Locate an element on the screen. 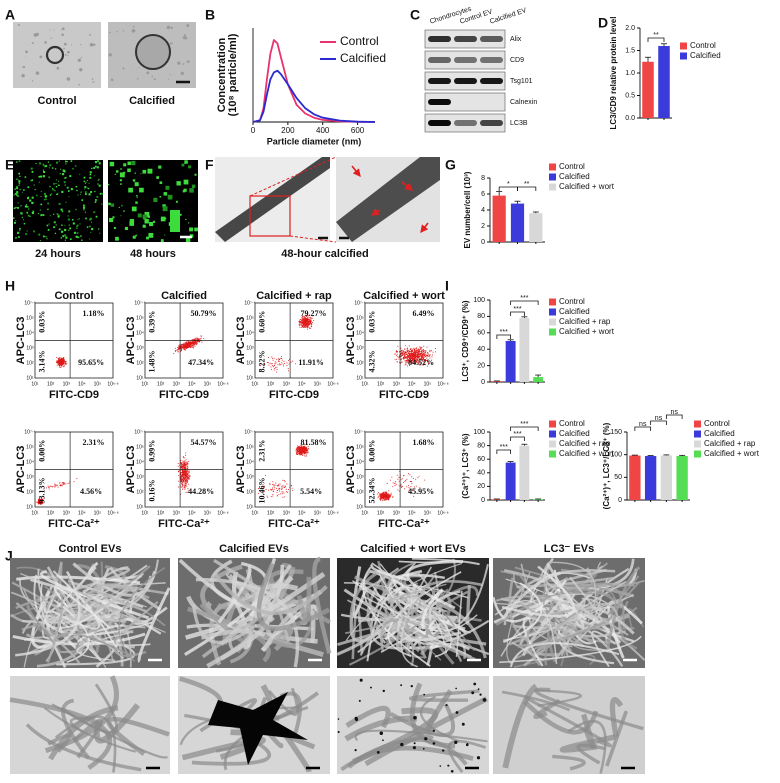 This screenshot has height=783, width=780. y-tick-label: 60 is located at coordinates (481, 333).